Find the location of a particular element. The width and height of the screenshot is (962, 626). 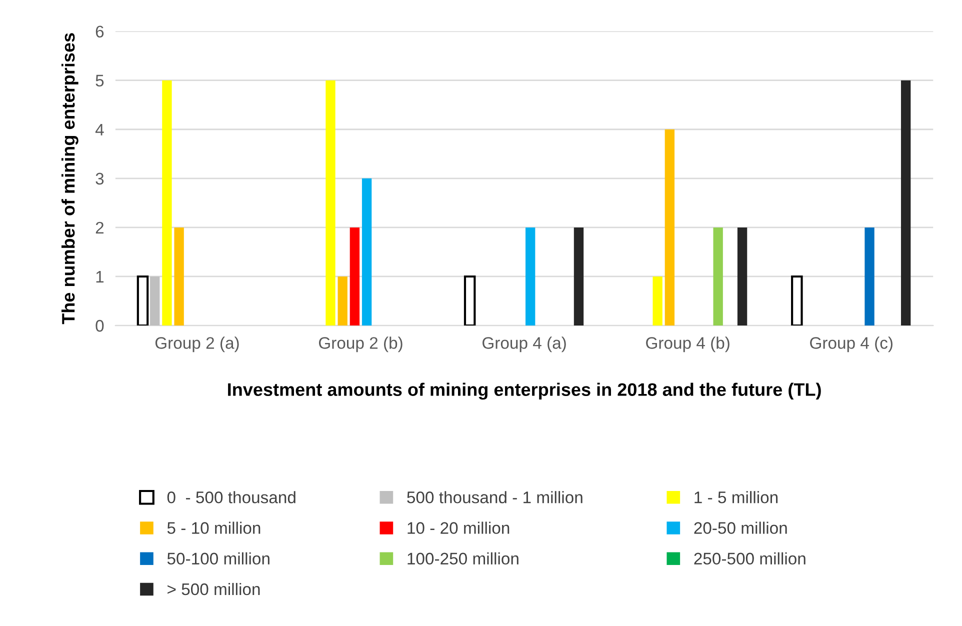

x-tick-label: Group 4 (a) is located at coordinates (524, 344).